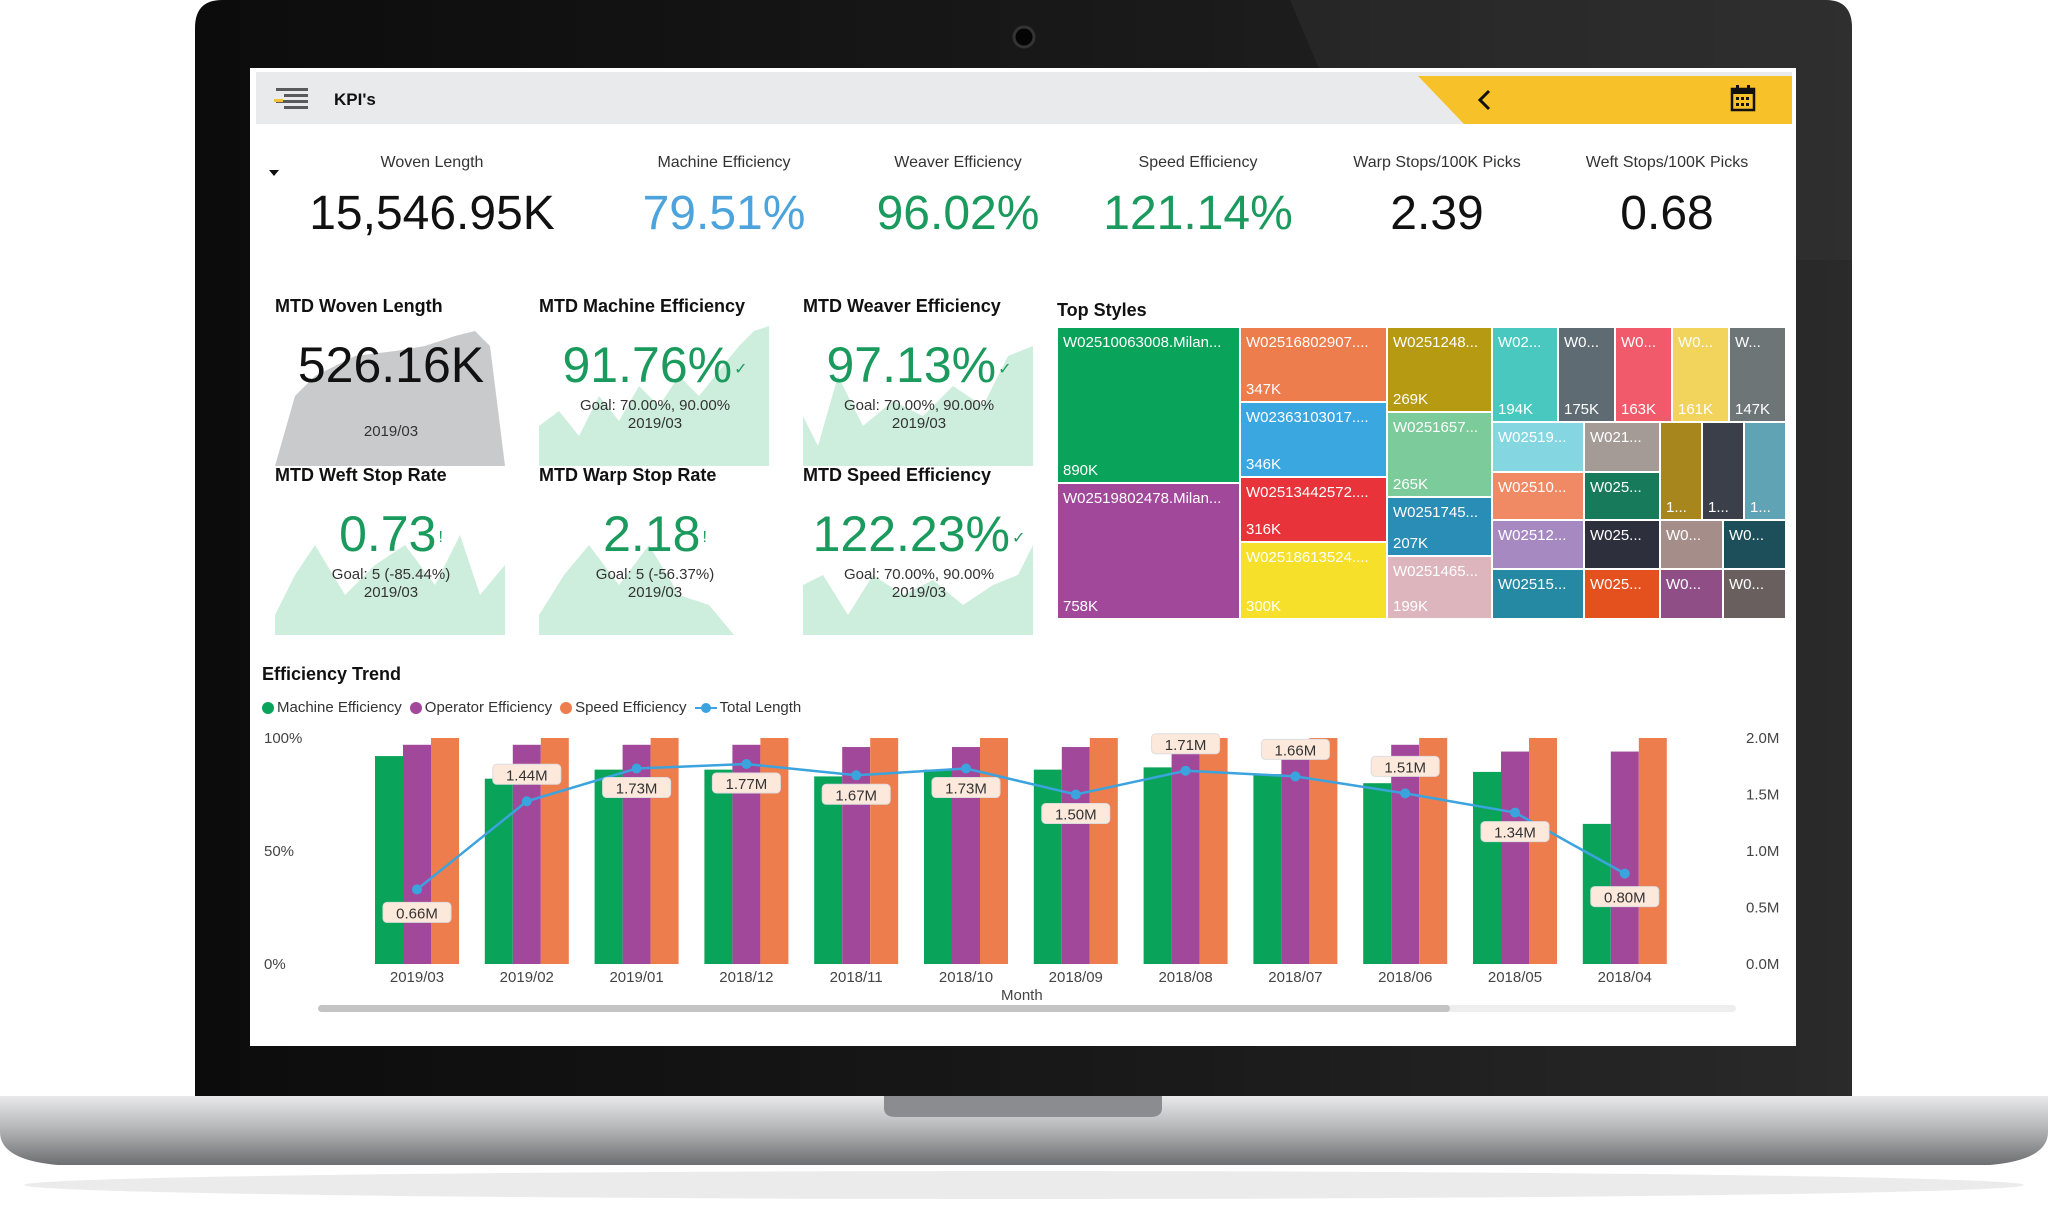 The height and width of the screenshot is (1222, 2048). Describe the element at coordinates (1313, 439) in the screenshot. I see `treemap-cell: W02363103017.... 346K` at that location.